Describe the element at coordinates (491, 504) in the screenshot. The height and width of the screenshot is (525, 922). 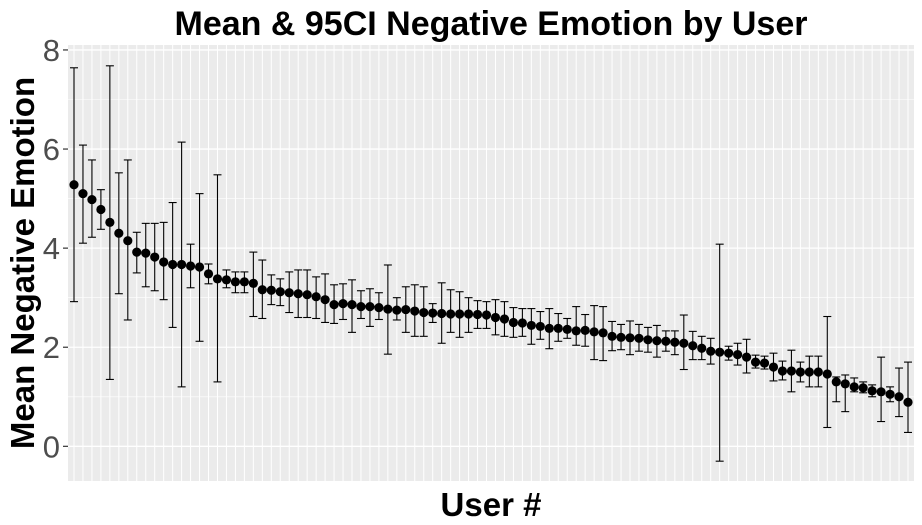
I see `x-axis-label: User #` at that location.